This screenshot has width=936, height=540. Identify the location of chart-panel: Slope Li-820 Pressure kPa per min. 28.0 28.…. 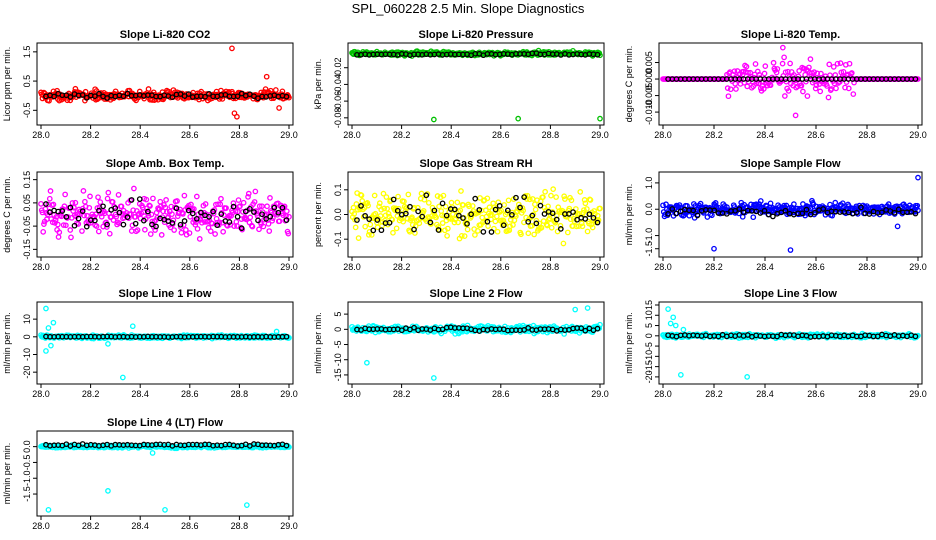
(461, 84).